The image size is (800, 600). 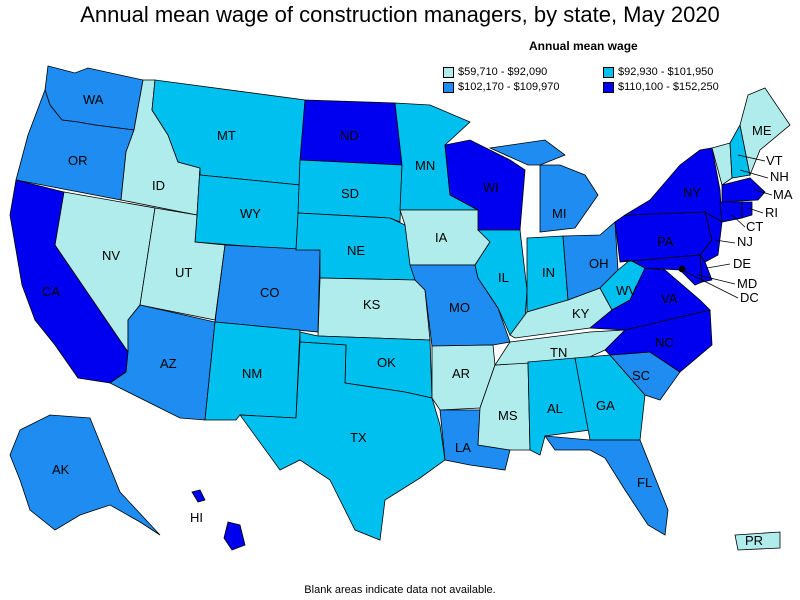 I want to click on state-ME, so click(x=765, y=132).